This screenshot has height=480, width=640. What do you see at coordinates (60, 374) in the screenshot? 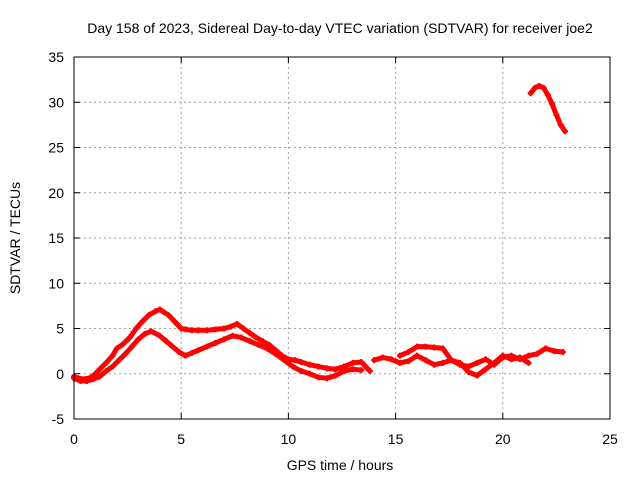
I see `y-tick-label: 0` at bounding box center [60, 374].